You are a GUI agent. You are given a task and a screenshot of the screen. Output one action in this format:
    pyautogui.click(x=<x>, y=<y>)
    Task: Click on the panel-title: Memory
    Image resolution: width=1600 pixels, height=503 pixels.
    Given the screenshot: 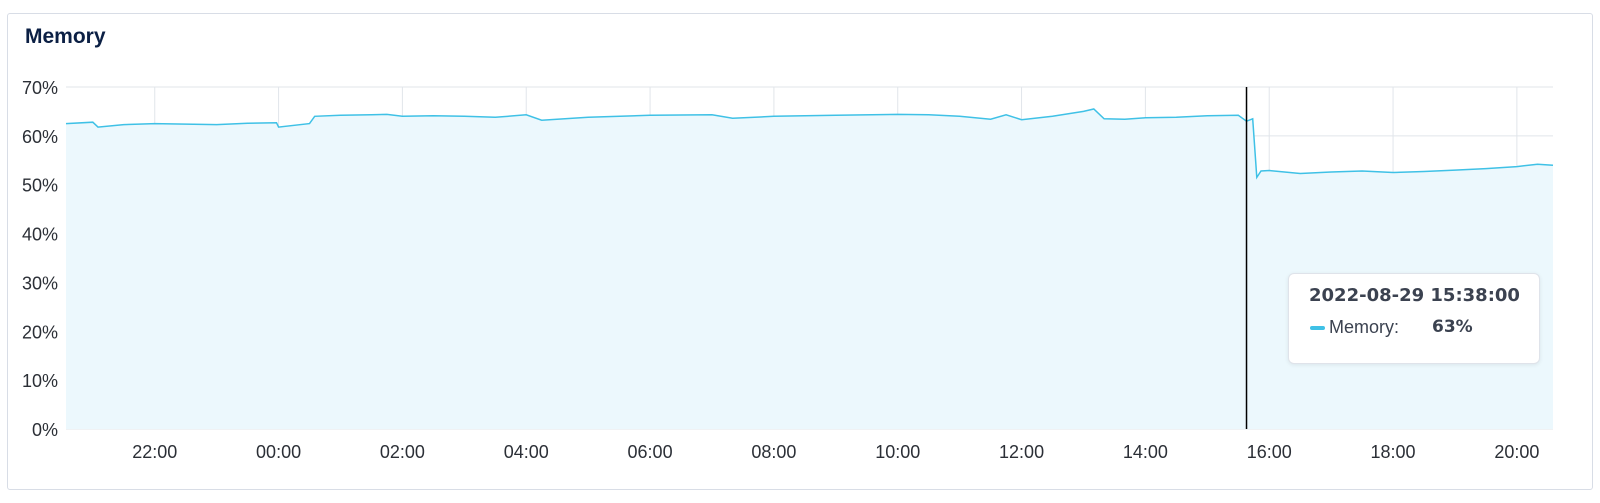 What is the action you would take?
    pyautogui.click(x=65, y=36)
    